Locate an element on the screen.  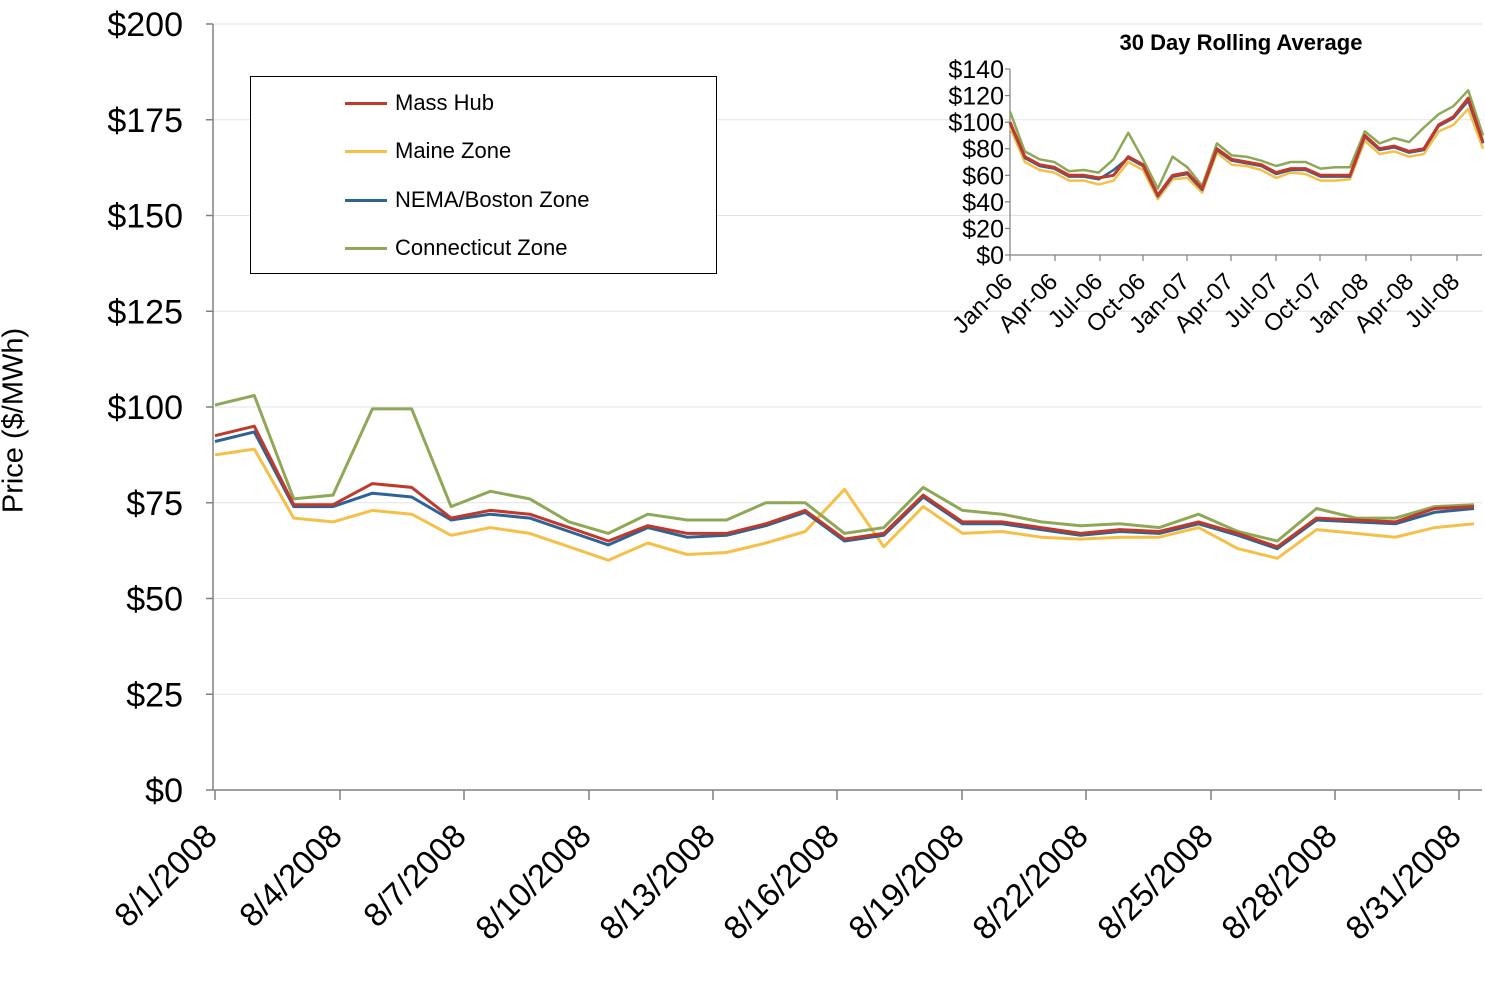
inset-y-tick-label: $20 is located at coordinates (983, 229).